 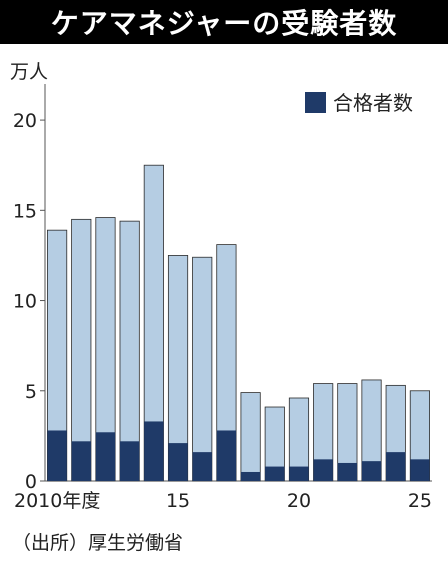 I want to click on x-tick-label: 20, so click(x=299, y=501).